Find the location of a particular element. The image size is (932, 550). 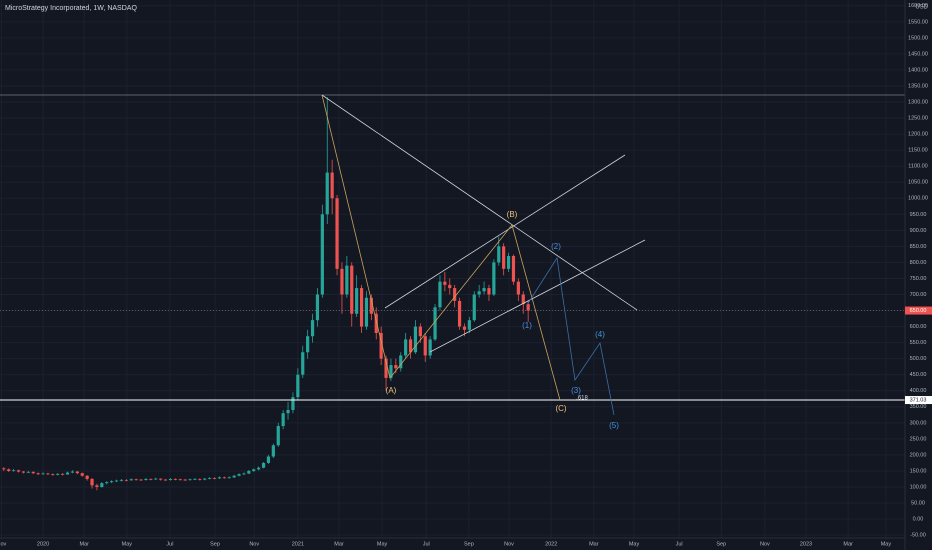

wave-label: (5) is located at coordinates (614, 425).